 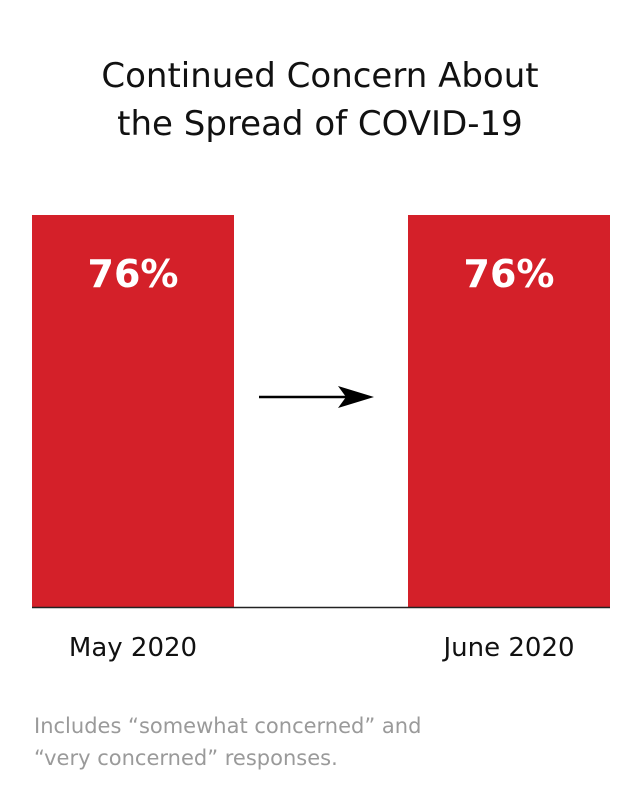 What do you see at coordinates (228, 726) in the screenshot?
I see `footnote-line-1: Includes “somewhat concerned” and` at bounding box center [228, 726].